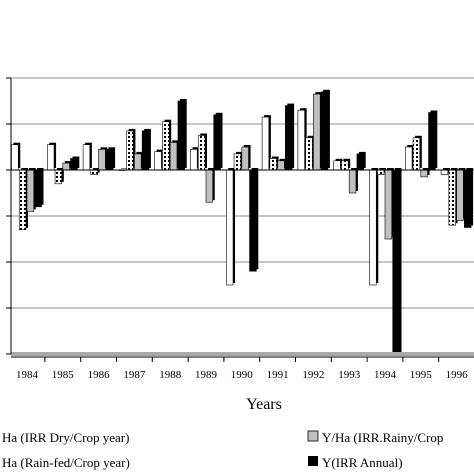 Image resolution: width=474 pixels, height=474 pixels. Describe the element at coordinates (313, 461) in the screenshot. I see `legend-swatch-black` at that location.